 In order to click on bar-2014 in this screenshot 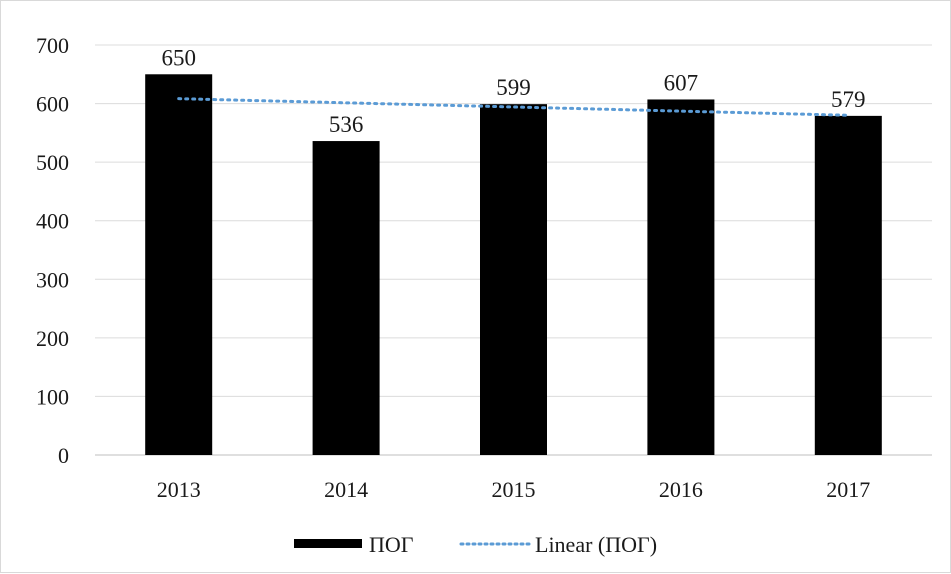, I will do `click(346, 298)`.